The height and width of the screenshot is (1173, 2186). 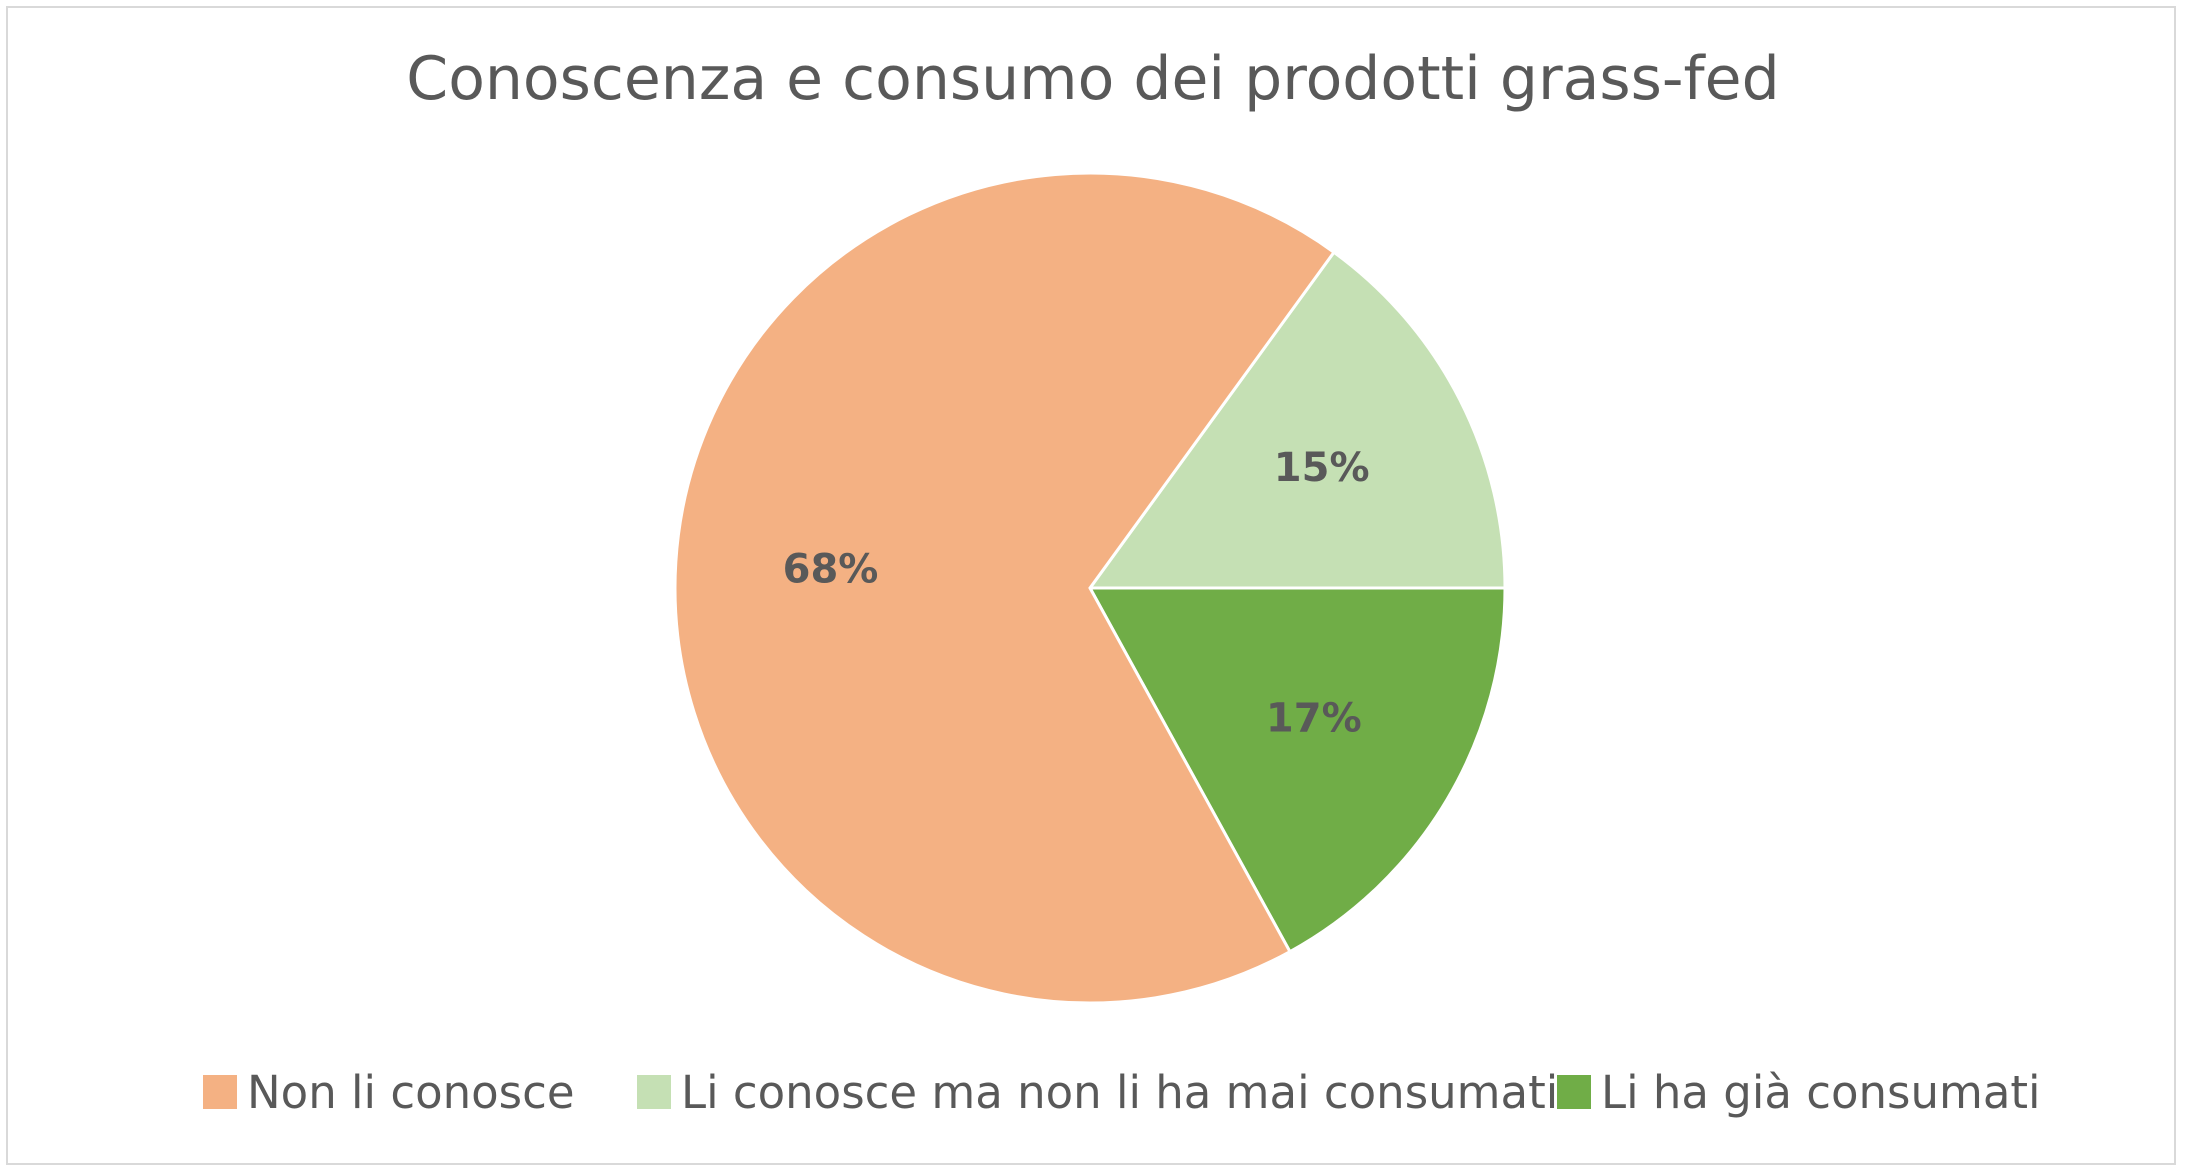 I want to click on legend-item-li-conosce-ma-non-li-ha-mai-consumati: Li conosce ma non li ha mai consumati, so click(x=1097, y=1092).